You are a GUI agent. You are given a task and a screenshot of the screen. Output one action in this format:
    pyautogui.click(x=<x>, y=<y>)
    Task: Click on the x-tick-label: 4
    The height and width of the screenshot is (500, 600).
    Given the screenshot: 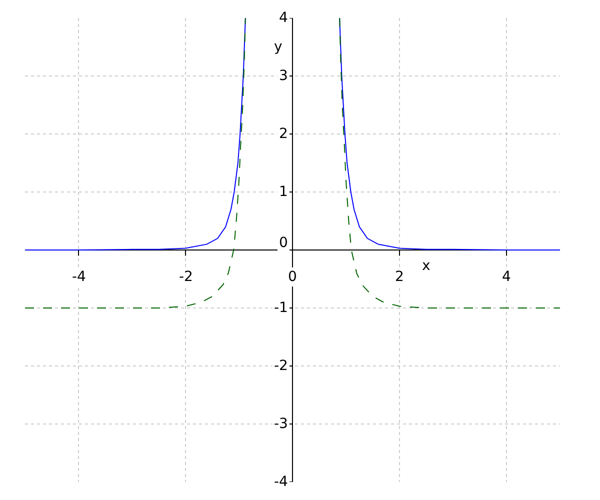 What is the action you would take?
    pyautogui.click(x=506, y=277)
    